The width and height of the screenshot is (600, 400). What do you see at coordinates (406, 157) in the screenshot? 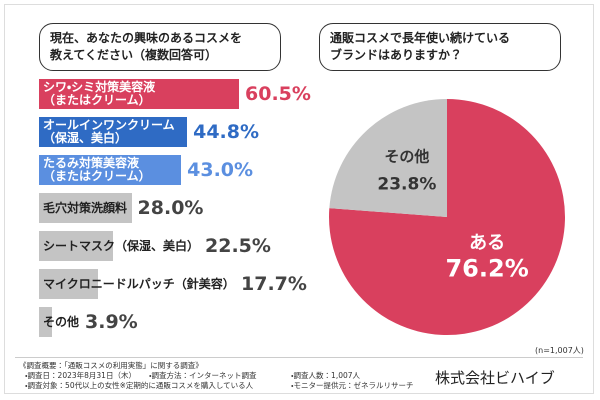
I see `slice-label: その他` at bounding box center [406, 157].